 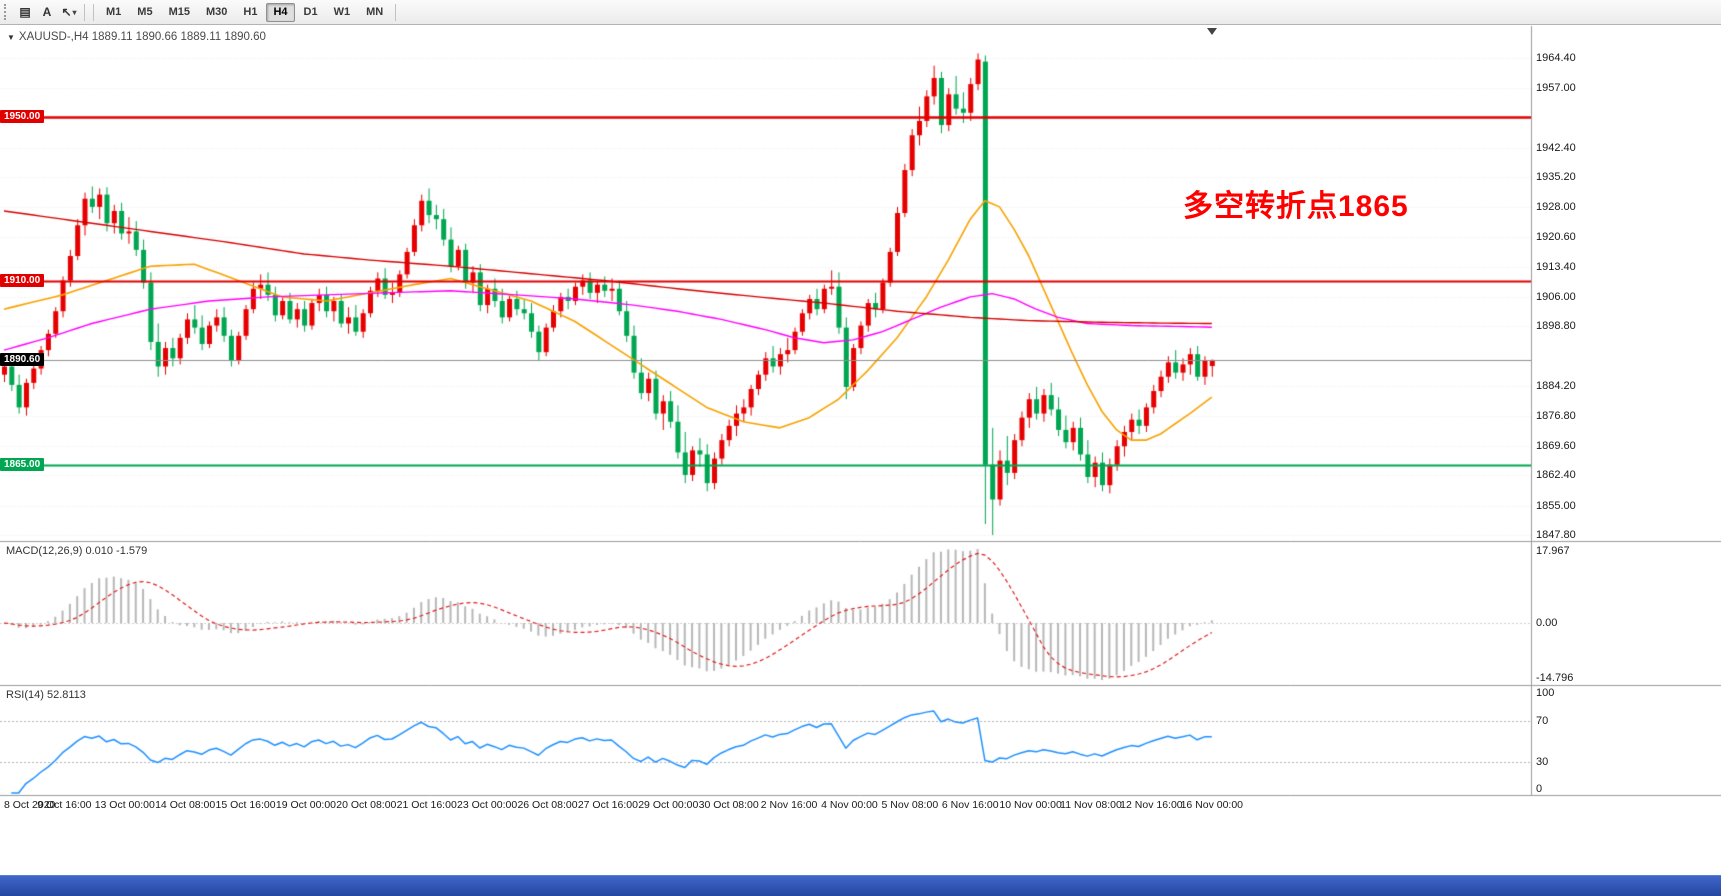 I want to click on timeframe-M30-button: M30, so click(x=216, y=12).